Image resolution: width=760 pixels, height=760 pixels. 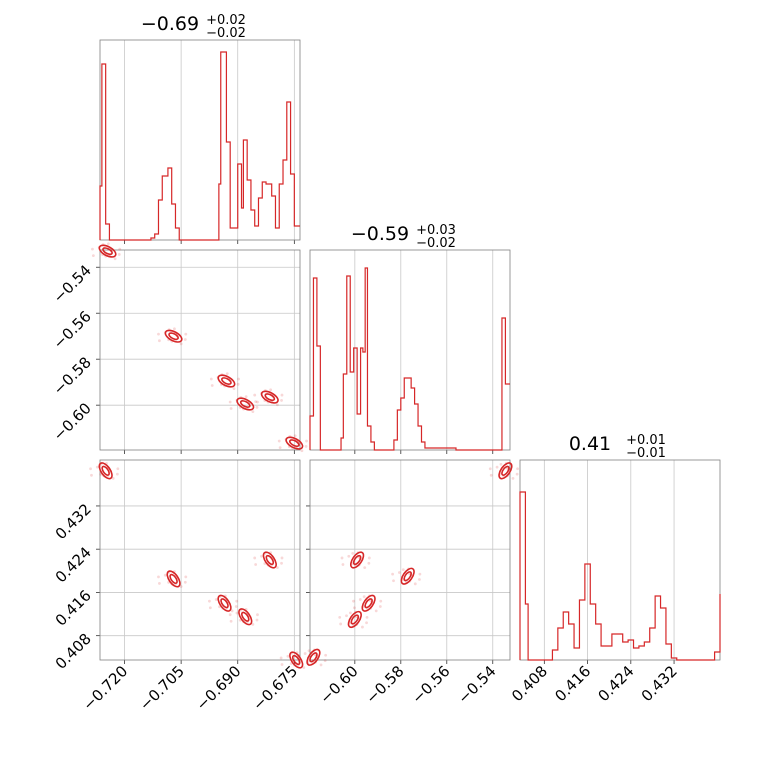 What do you see at coordinates (162, 688) in the screenshot?
I see `x-tick-label: −0.705` at bounding box center [162, 688].